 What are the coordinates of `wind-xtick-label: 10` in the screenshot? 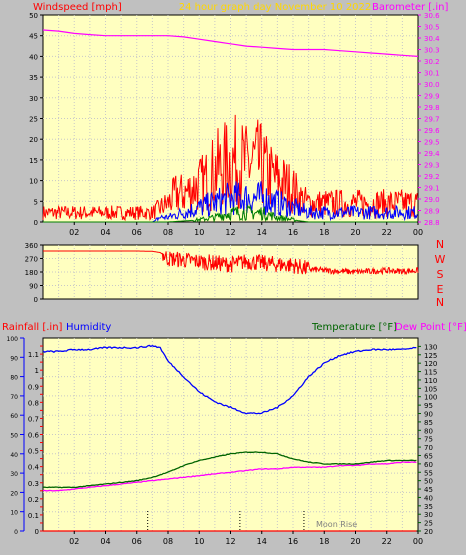 It's located at (199, 232).